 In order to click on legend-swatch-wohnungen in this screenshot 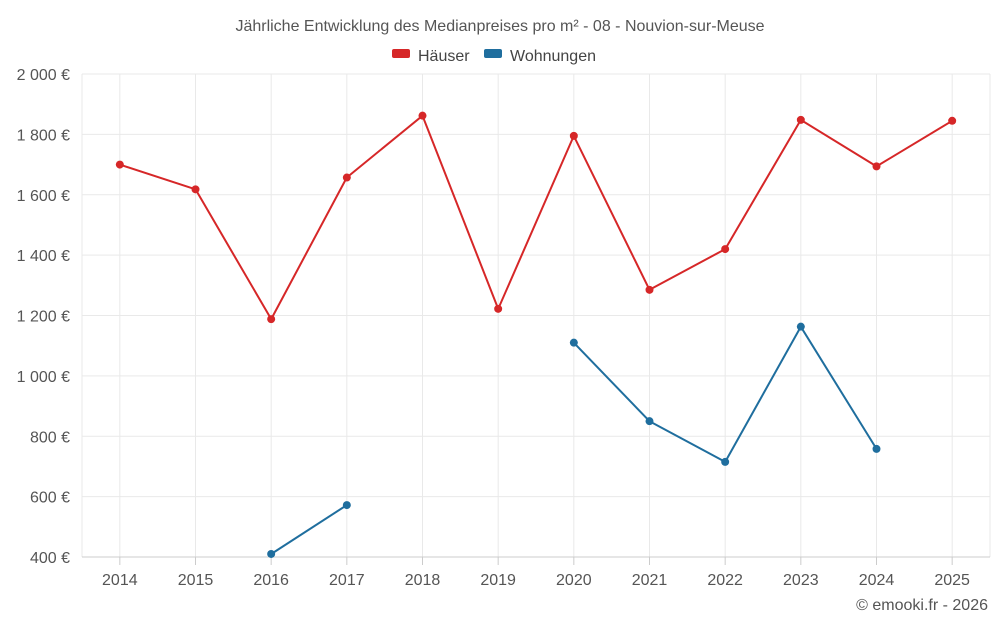, I will do `click(493, 53)`.